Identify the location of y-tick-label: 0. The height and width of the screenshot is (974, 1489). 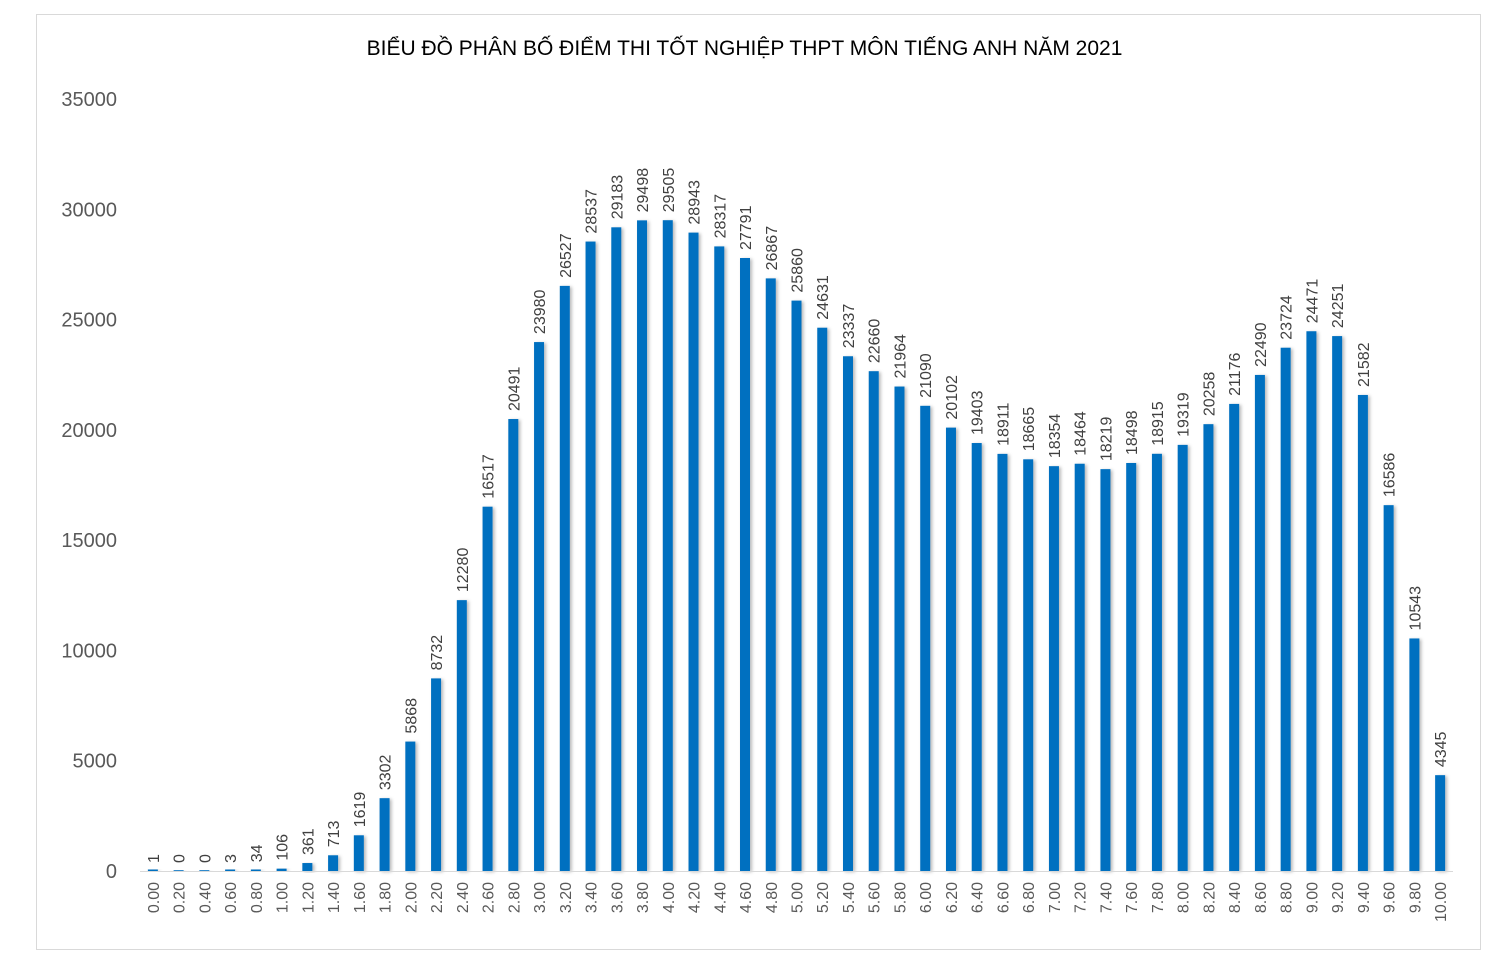
(111, 872).